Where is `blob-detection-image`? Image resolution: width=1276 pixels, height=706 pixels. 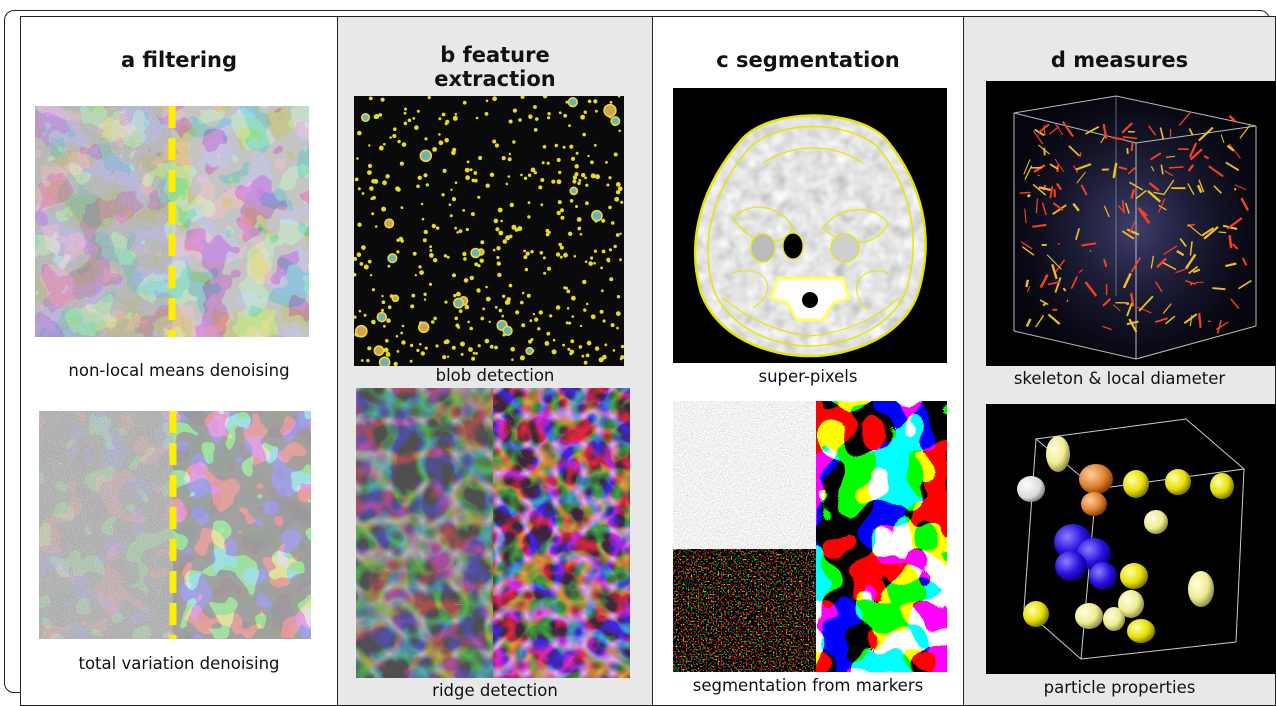
blob-detection-image is located at coordinates (489, 231).